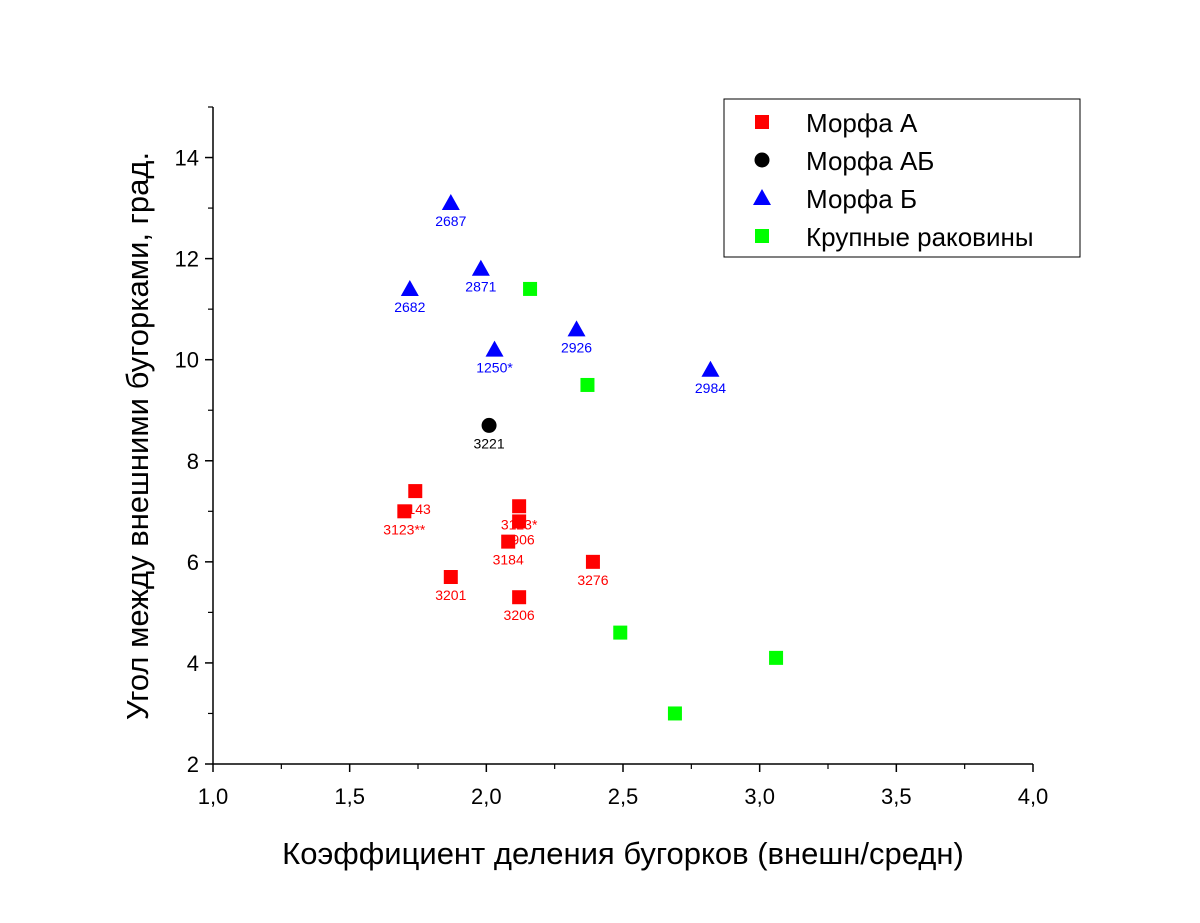 Image resolution: width=1200 pixels, height=923 pixels. I want to click on x-tick-label: 4,0, so click(1033, 796).